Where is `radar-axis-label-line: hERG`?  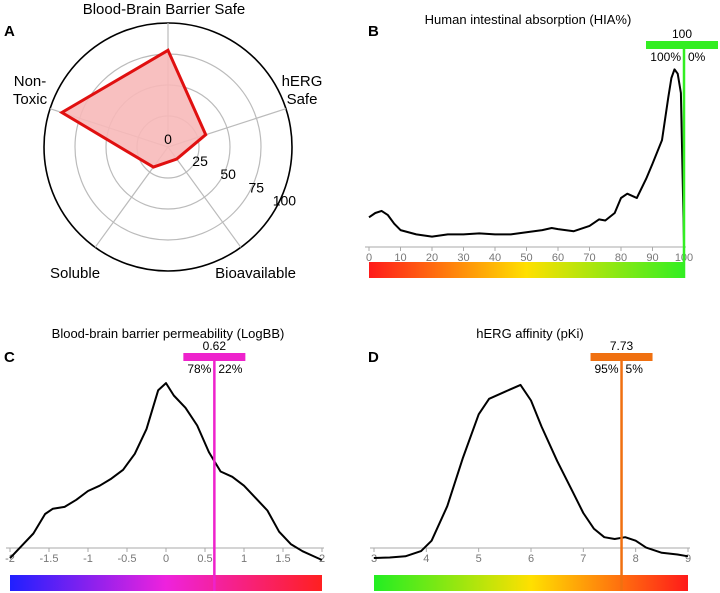 radar-axis-label-line: hERG is located at coordinates (302, 81).